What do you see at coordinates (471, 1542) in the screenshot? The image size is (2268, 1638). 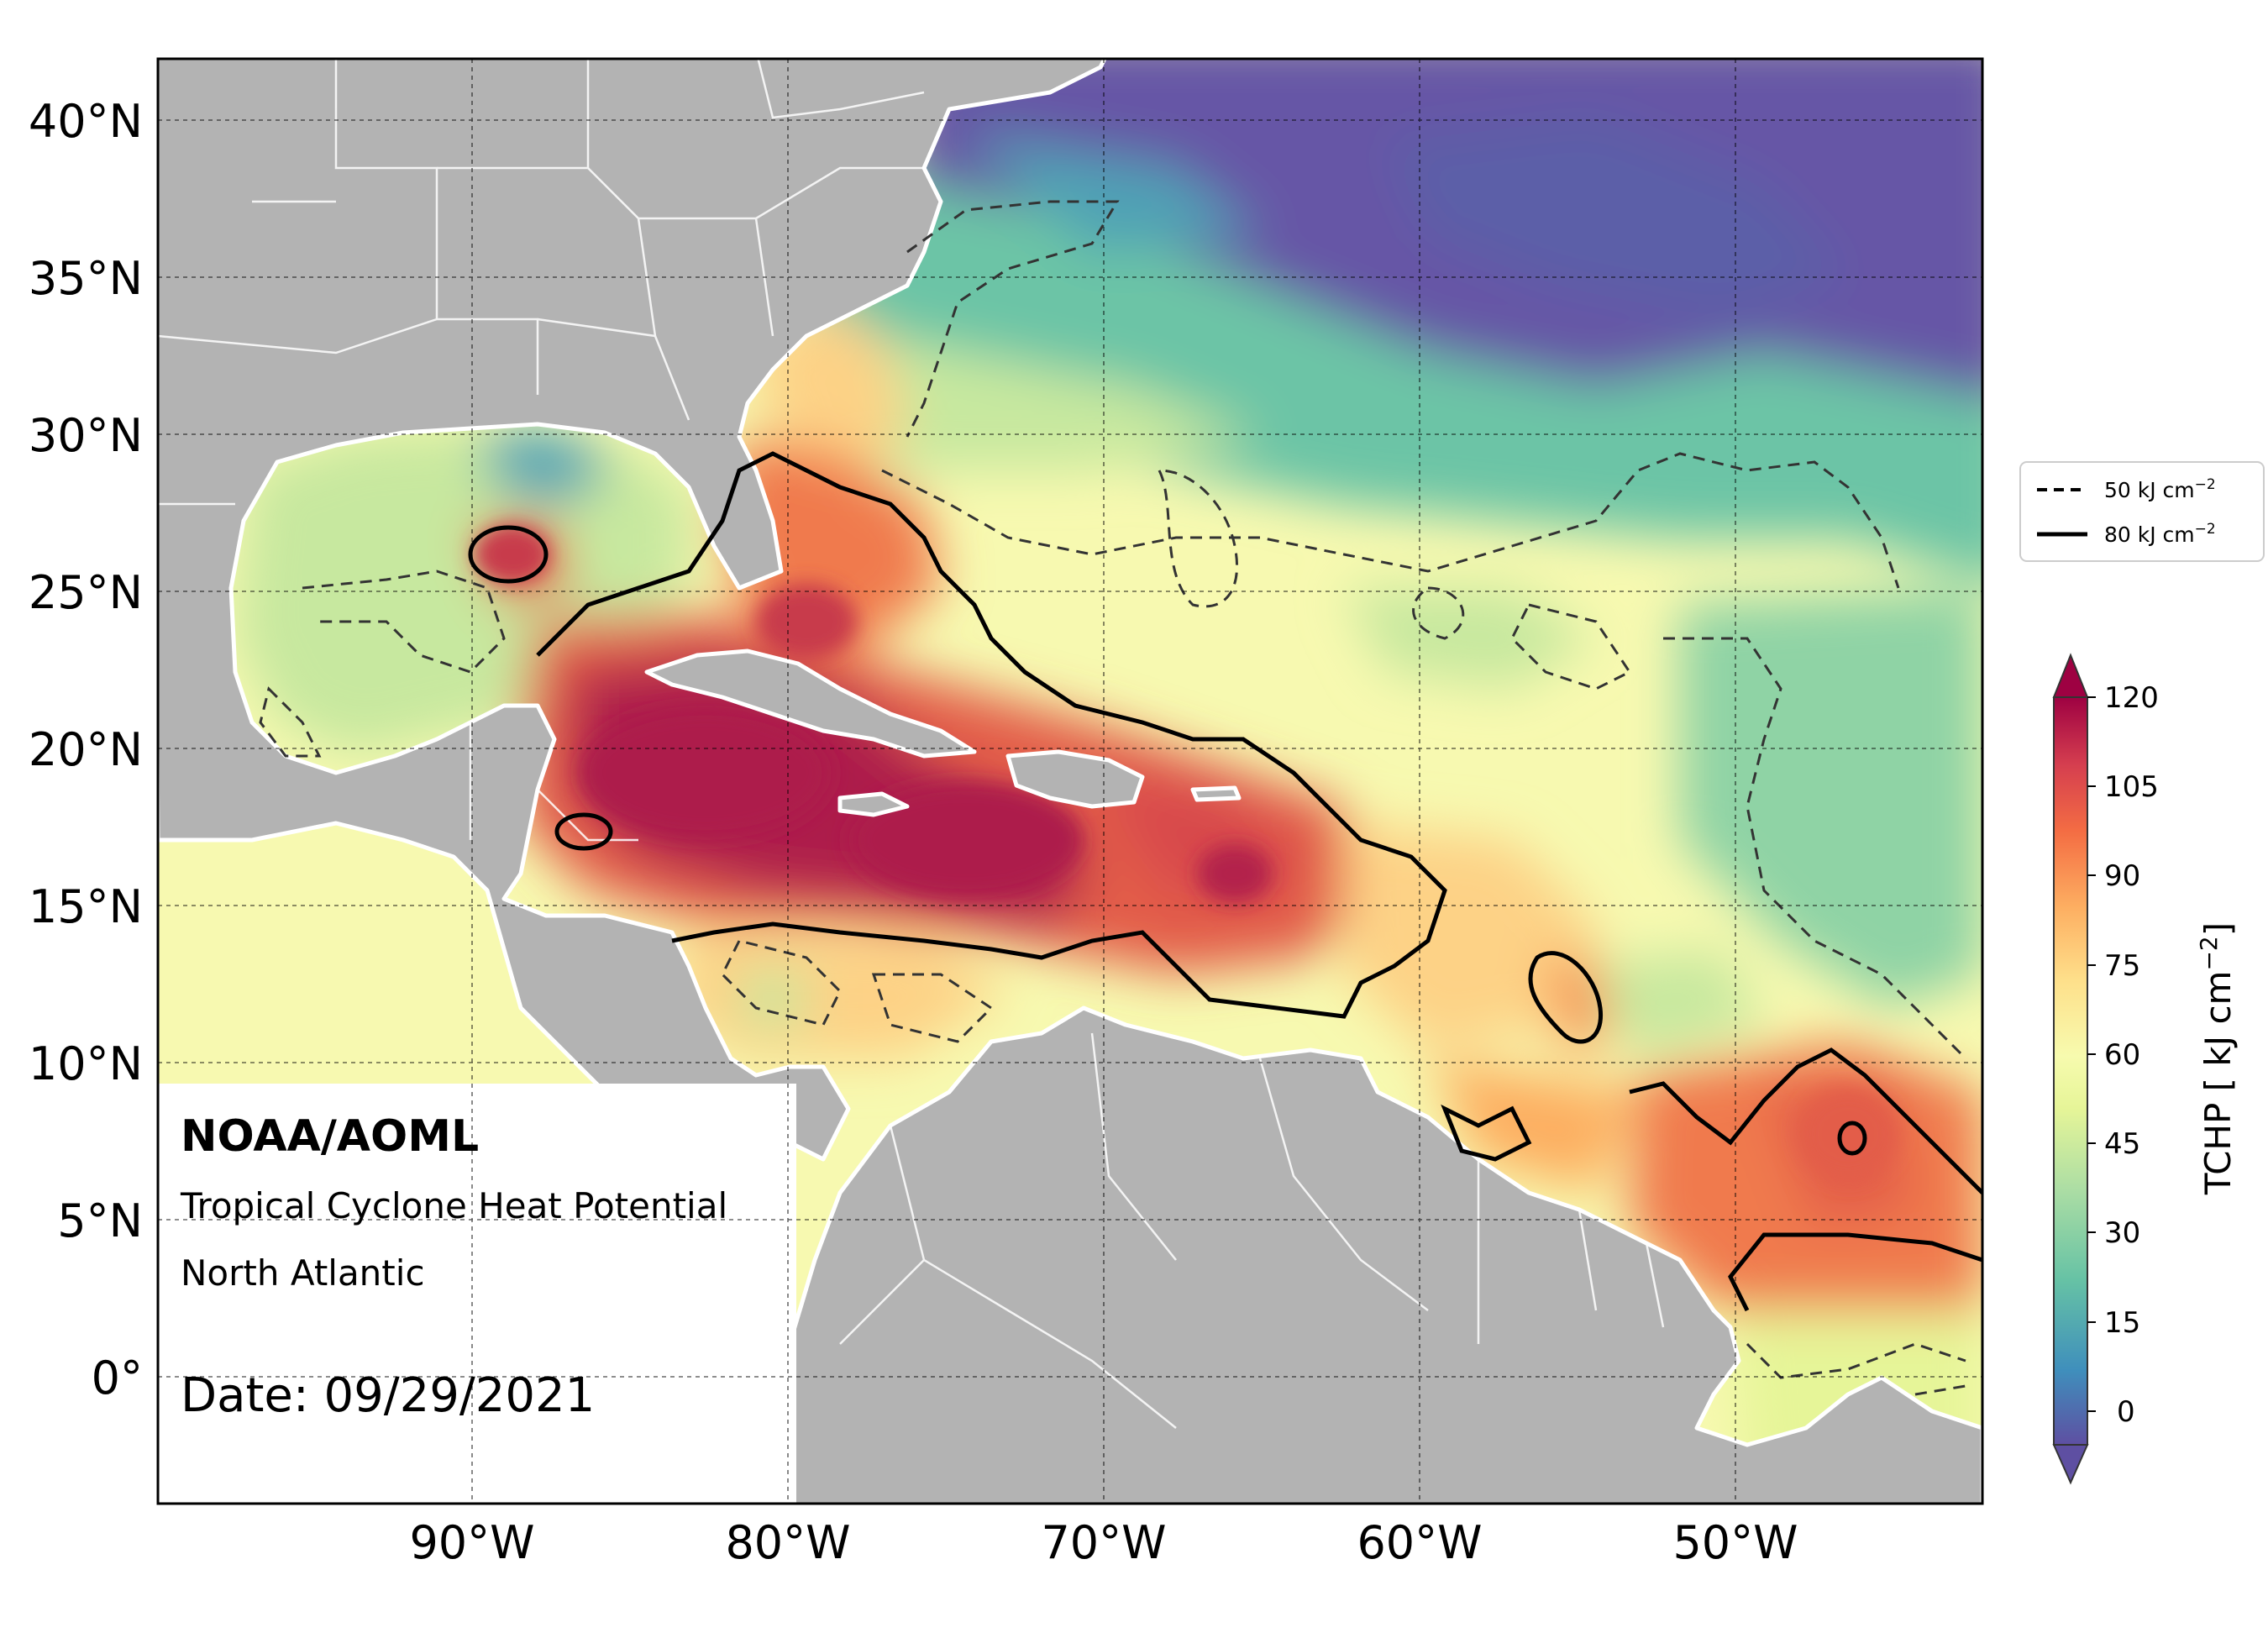 I see `lon-label: 90°W` at bounding box center [471, 1542].